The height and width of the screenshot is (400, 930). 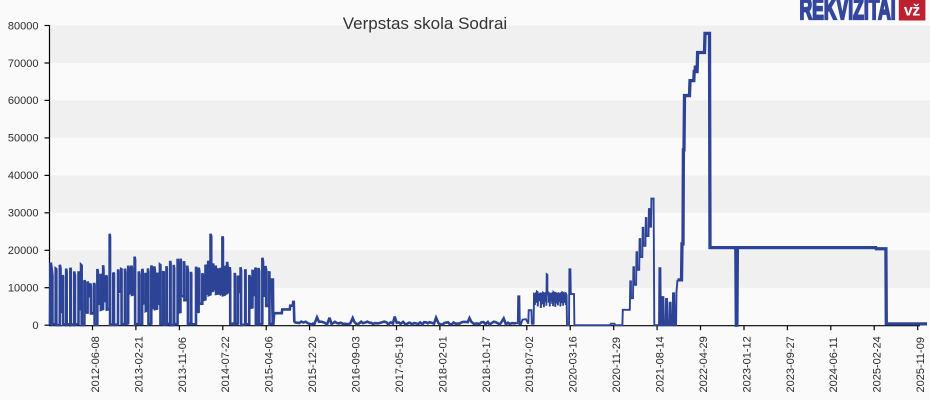 What do you see at coordinates (96, 364) in the screenshot?
I see `svg-text: 2012-06-08` at bounding box center [96, 364].